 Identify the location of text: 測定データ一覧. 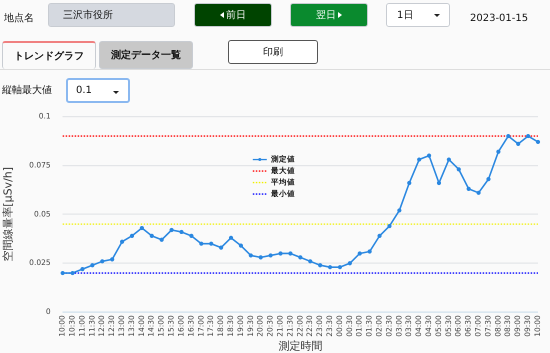
(146, 55).